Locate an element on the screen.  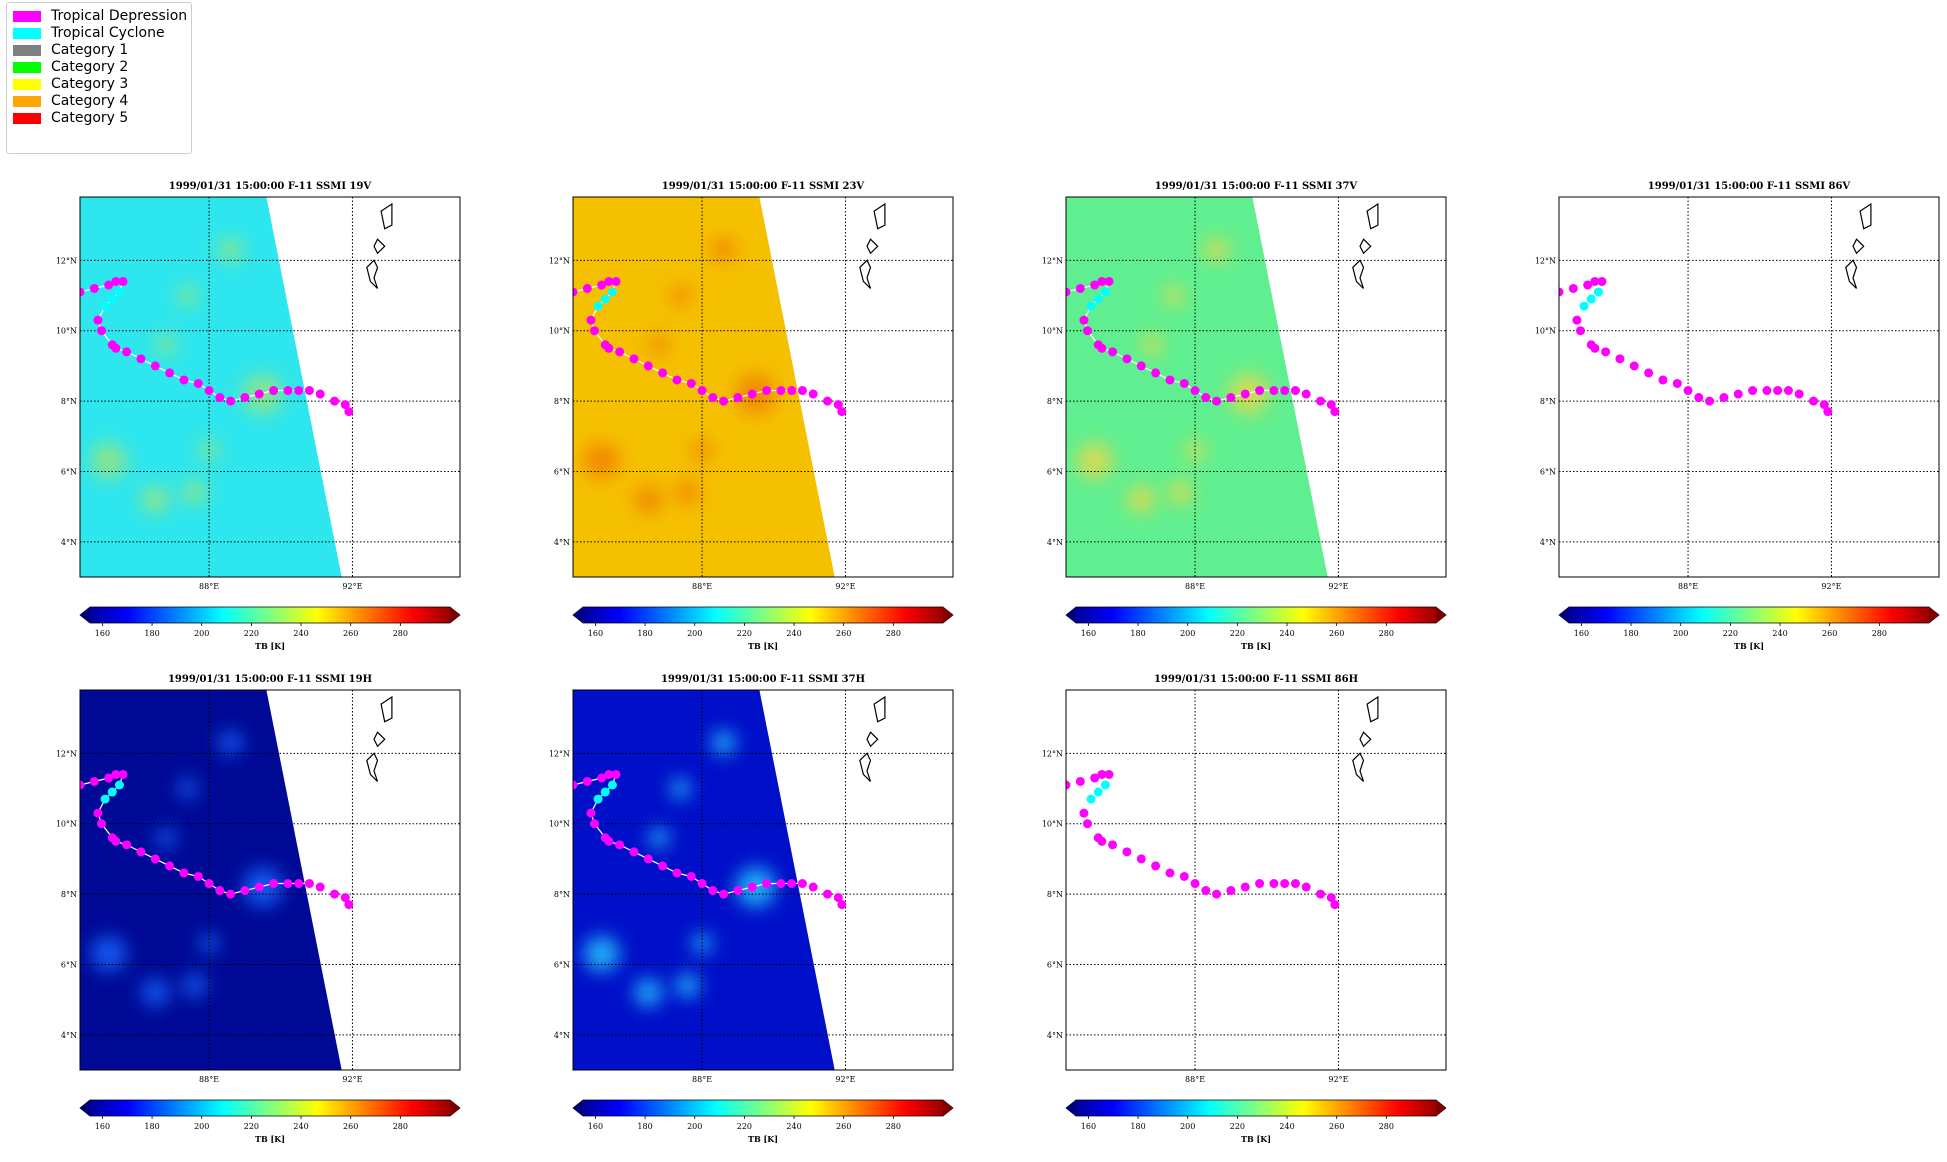
colorbar-min-extend is located at coordinates (578, 1108).